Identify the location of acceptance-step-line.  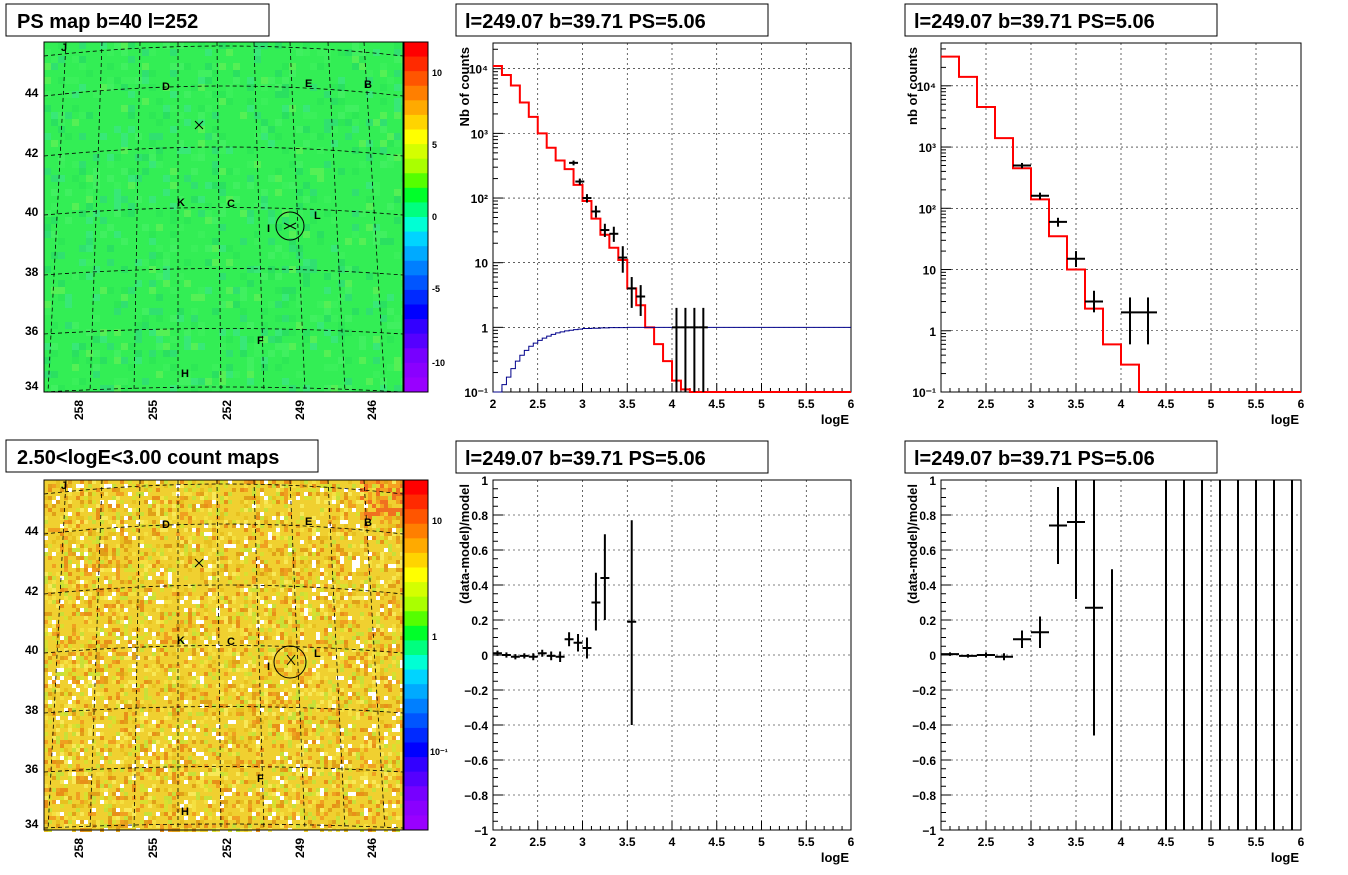
(672, 359).